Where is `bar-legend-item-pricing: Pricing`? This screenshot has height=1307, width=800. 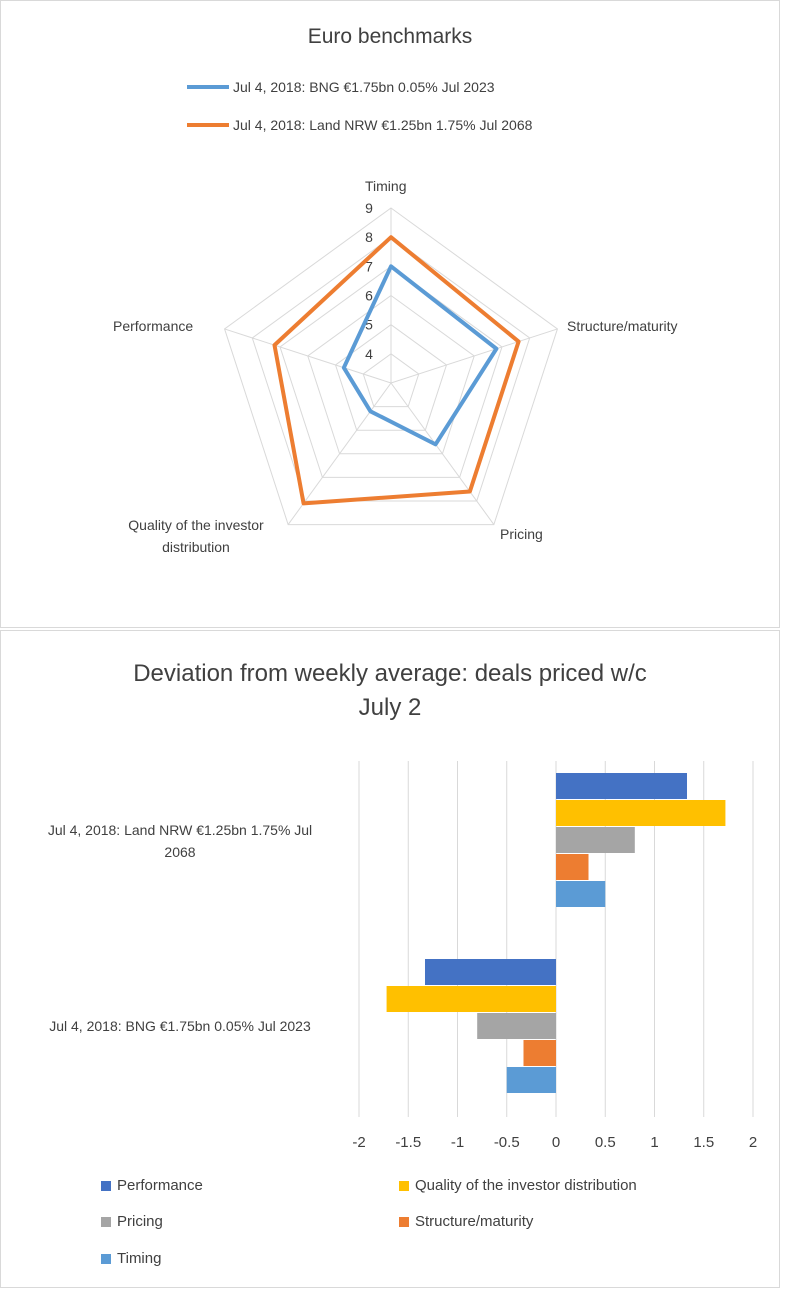
bar-legend-item-pricing: Pricing is located at coordinates (132, 1221).